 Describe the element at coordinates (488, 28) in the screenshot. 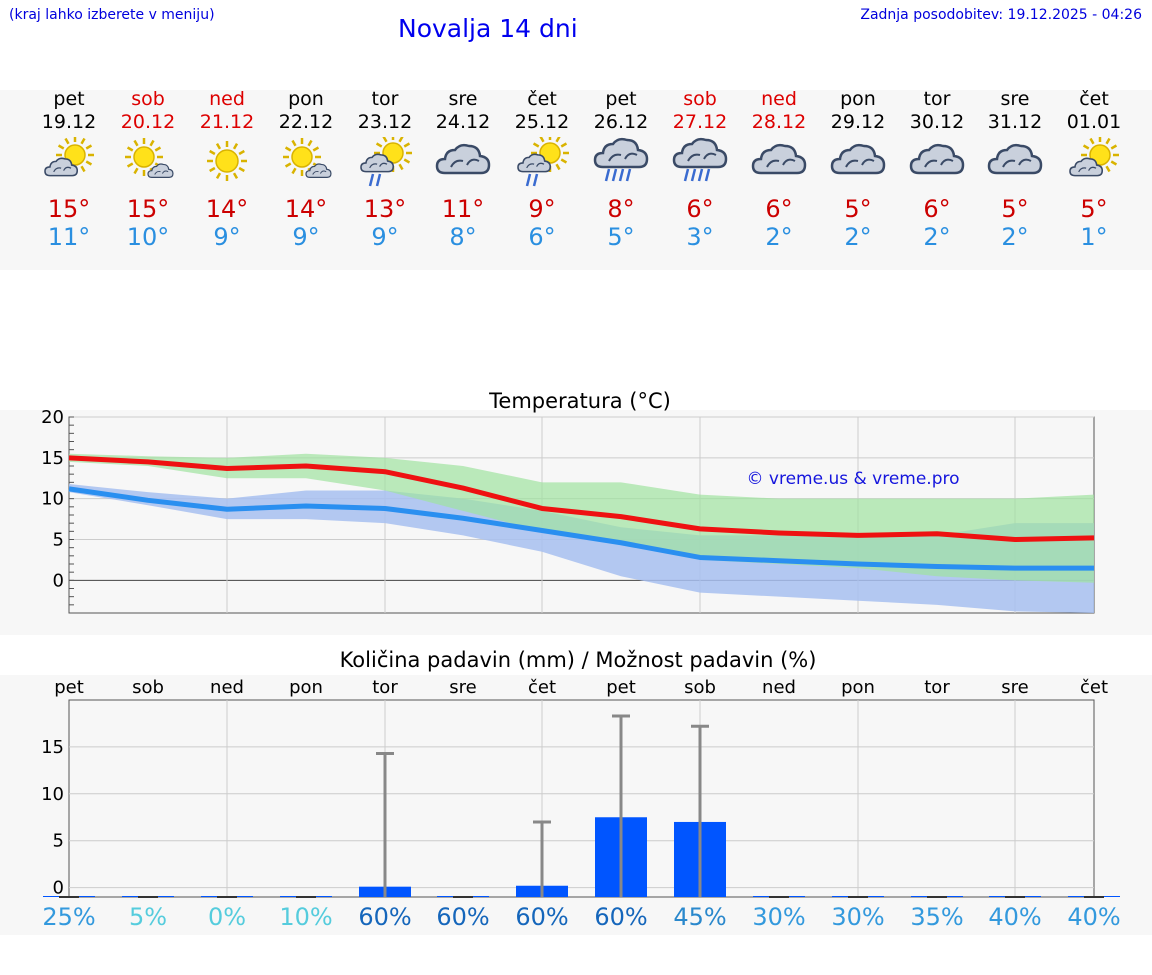

I see `page-title: Novalja 14 dni` at that location.